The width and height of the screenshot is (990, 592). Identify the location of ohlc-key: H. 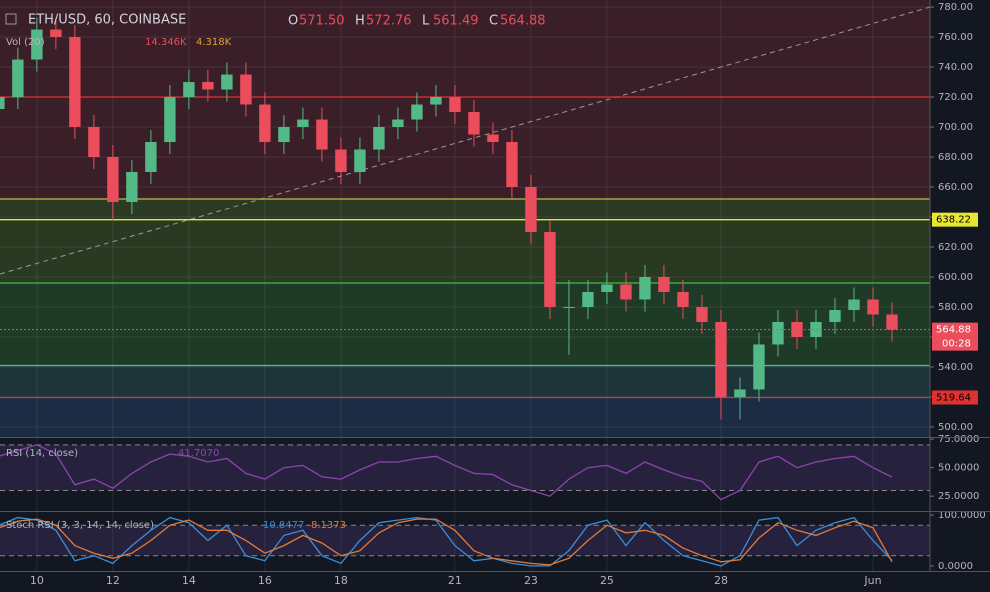
(360, 21).